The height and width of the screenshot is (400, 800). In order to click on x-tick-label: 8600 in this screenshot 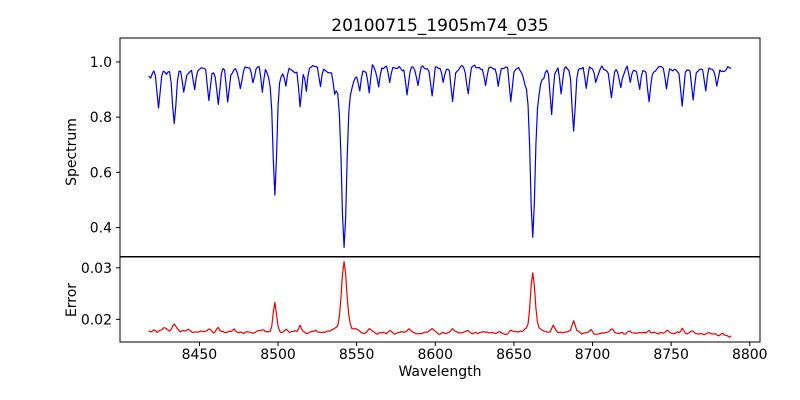, I will do `click(435, 355)`.